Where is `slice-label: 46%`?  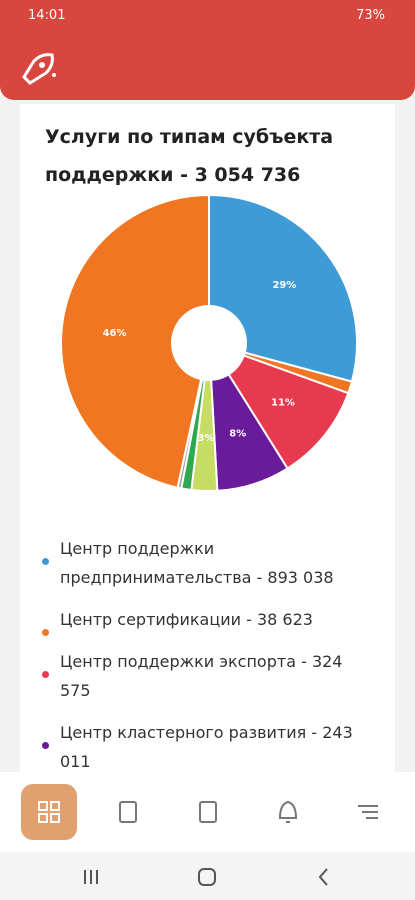
slice-label: 46% is located at coordinates (115, 333).